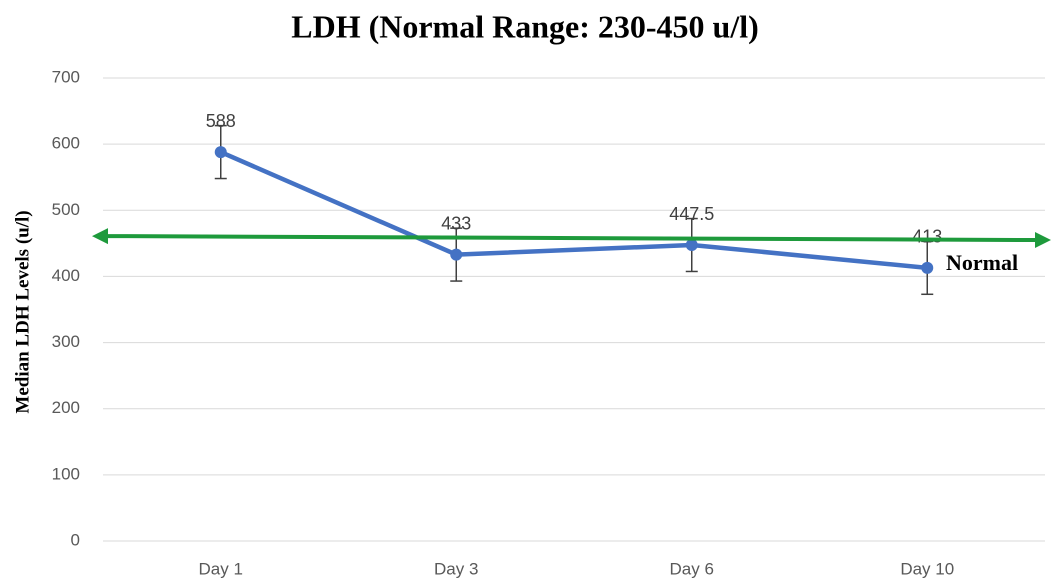 This screenshot has height=581, width=1051. I want to click on data-label: 588, so click(221, 121).